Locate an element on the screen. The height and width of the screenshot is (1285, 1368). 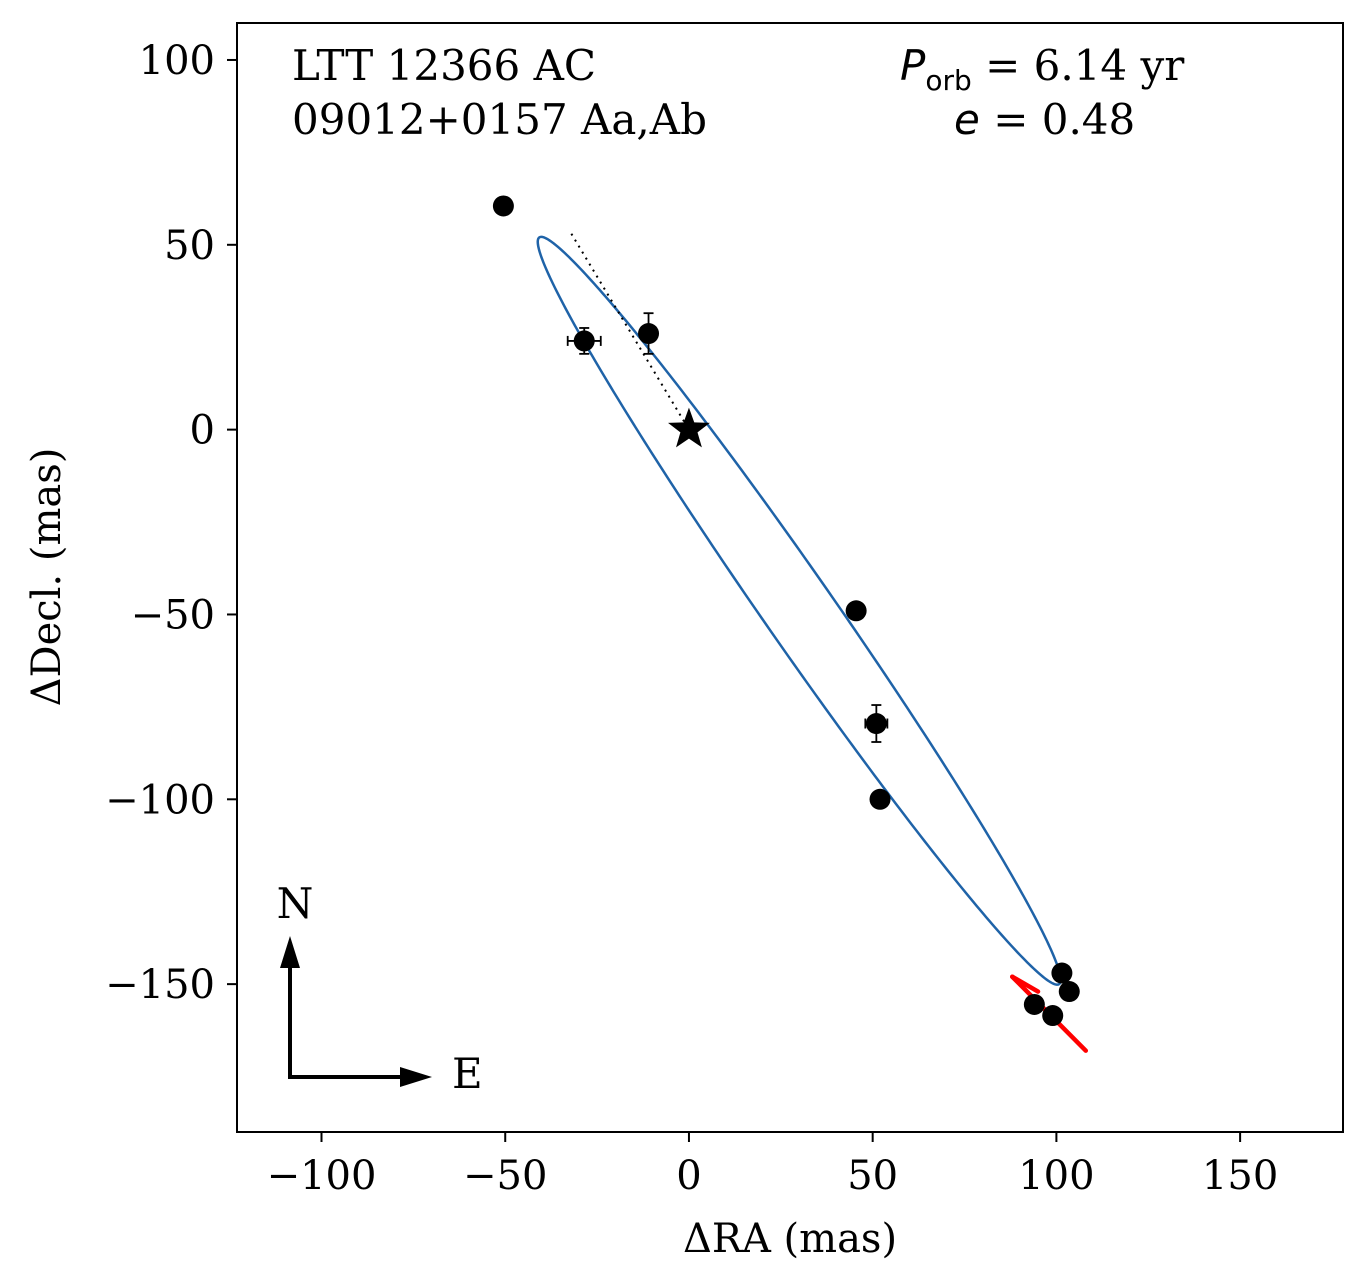
compass: N E is located at coordinates (380, 988).